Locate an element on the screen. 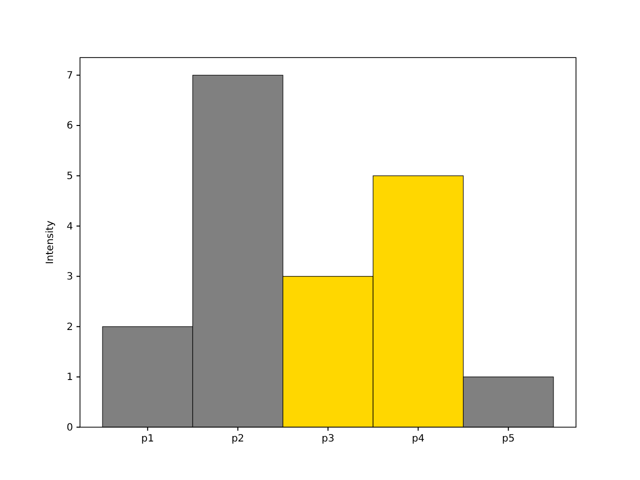  y-tick-label: 5 is located at coordinates (69, 176).